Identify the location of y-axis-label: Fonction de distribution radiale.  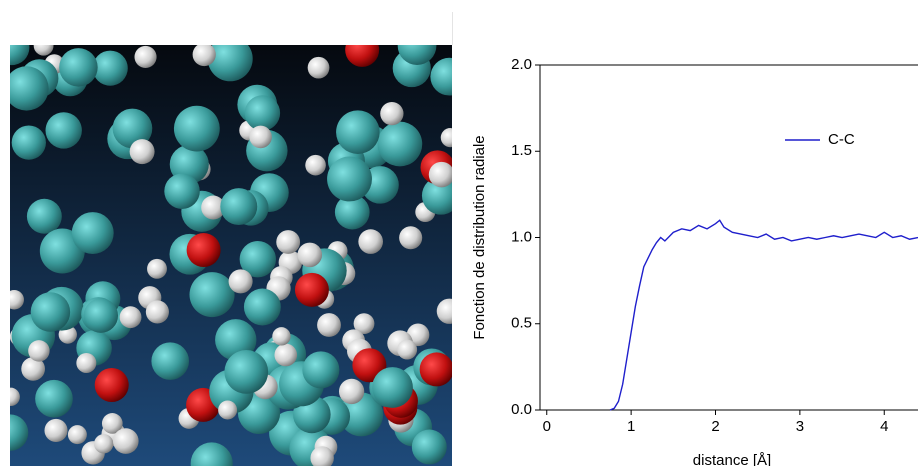
(479, 237).